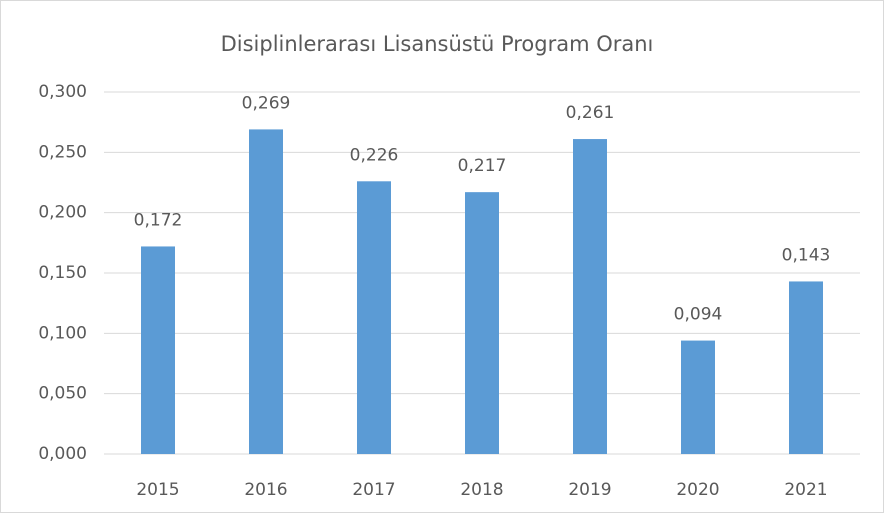 This screenshot has width=885, height=514. What do you see at coordinates (590, 113) in the screenshot?
I see `data-label: 0,261` at bounding box center [590, 113].